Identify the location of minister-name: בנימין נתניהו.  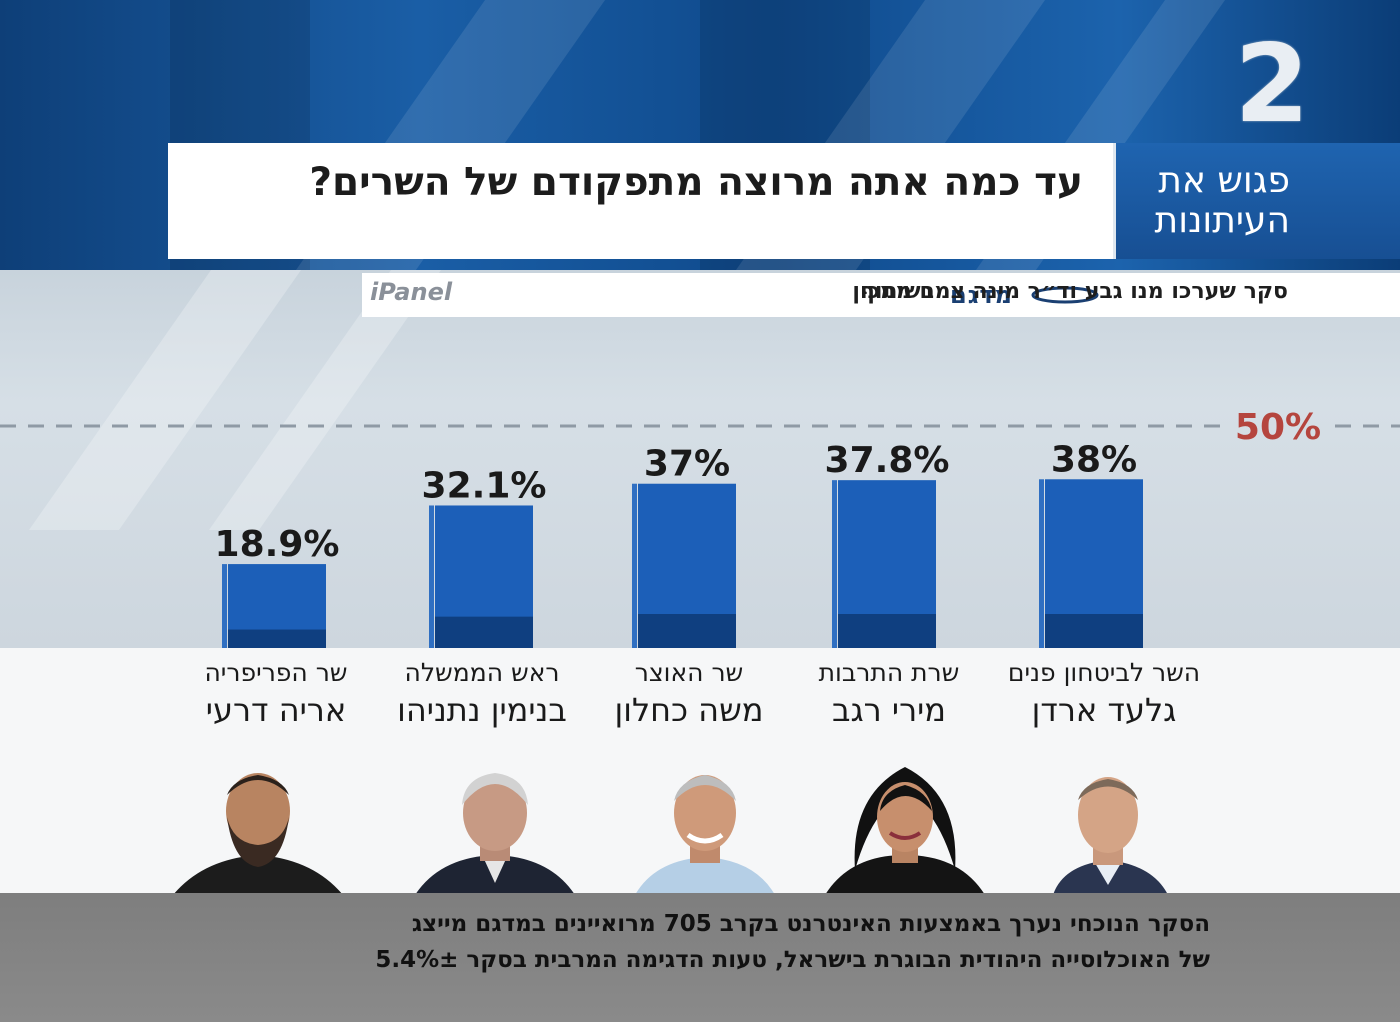
(482, 710).